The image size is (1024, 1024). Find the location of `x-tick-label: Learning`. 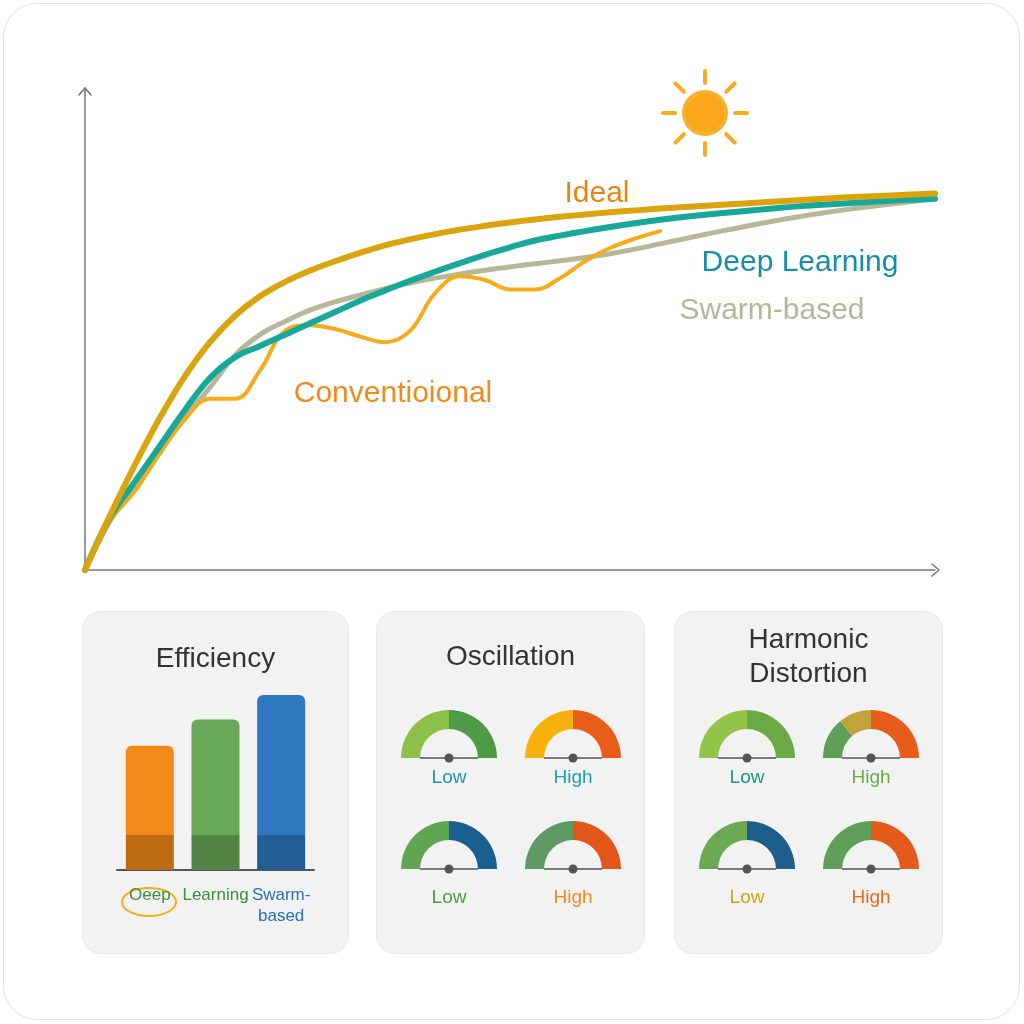

x-tick-label: Learning is located at coordinates (215, 894).